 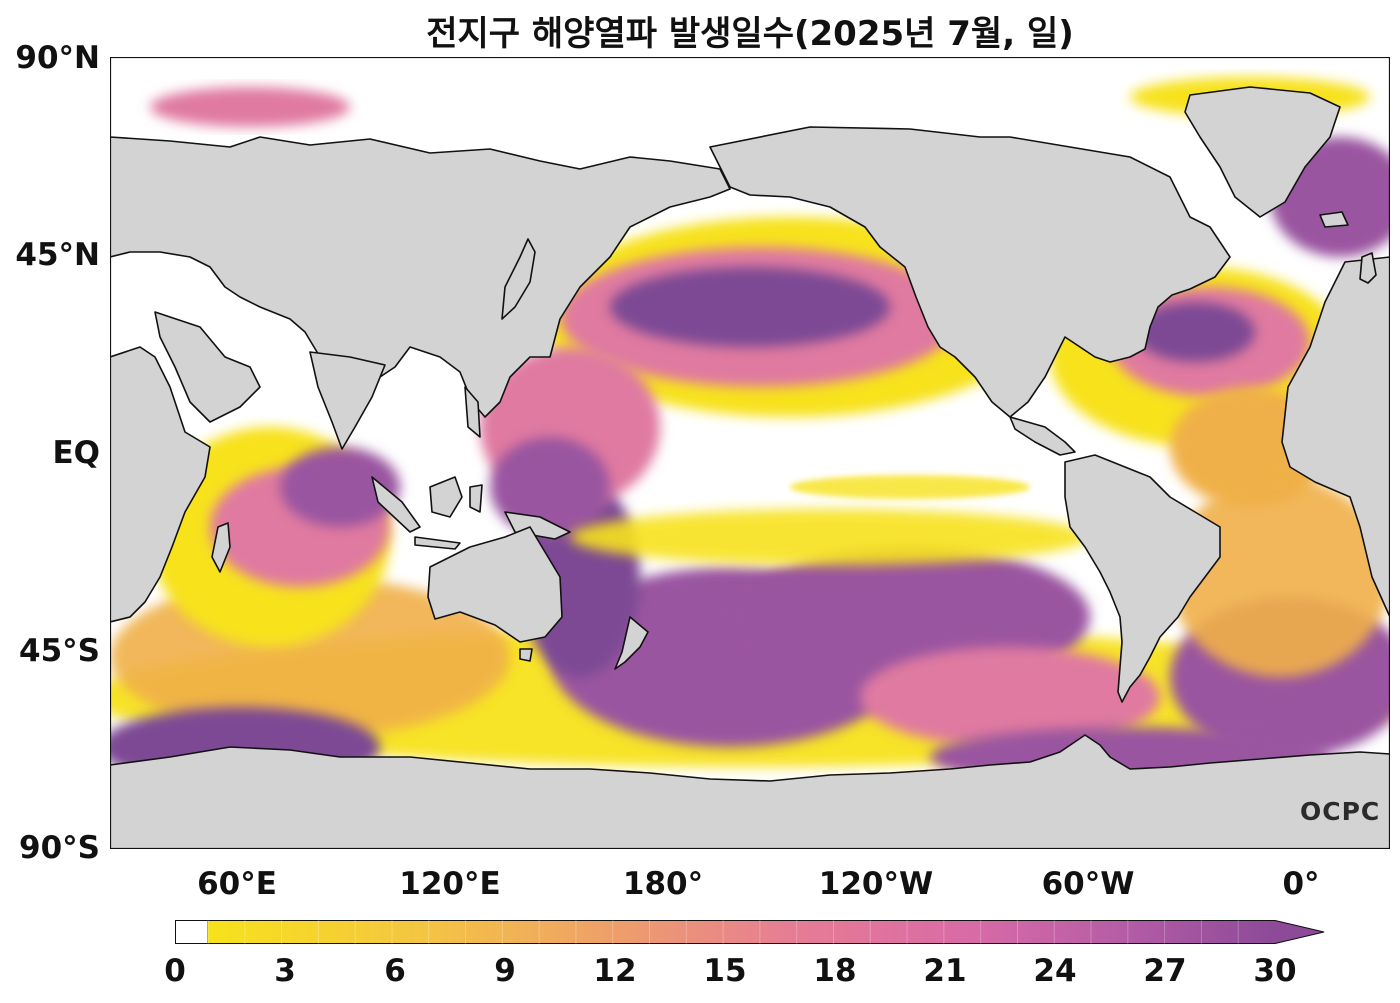 What do you see at coordinates (395, 971) in the screenshot?
I see `colorbar-tick-6: 6` at bounding box center [395, 971].